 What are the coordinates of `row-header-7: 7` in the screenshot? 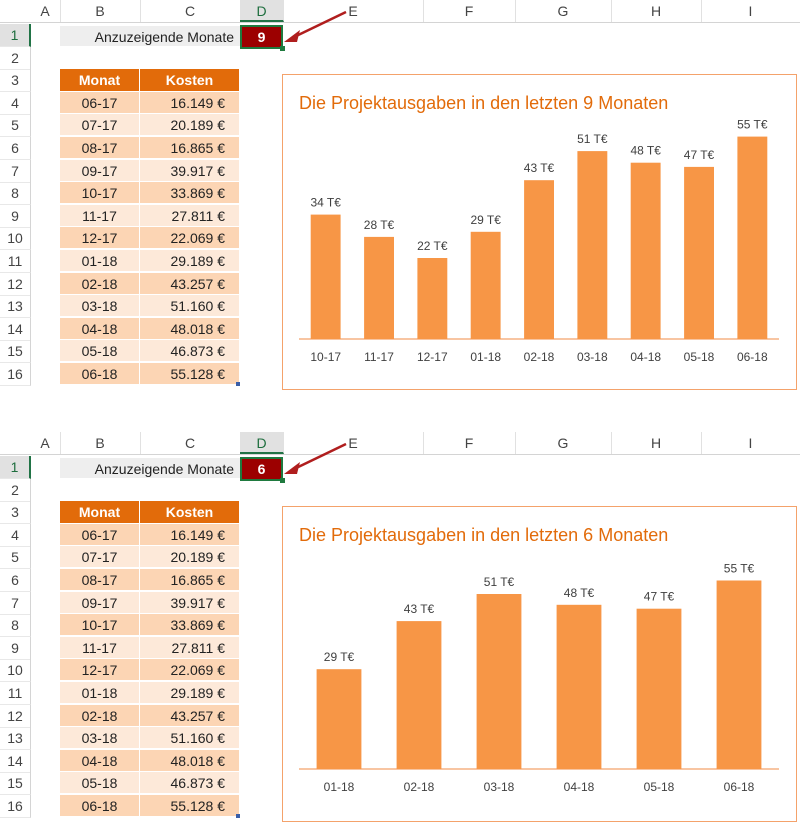 It's located at (15, 603).